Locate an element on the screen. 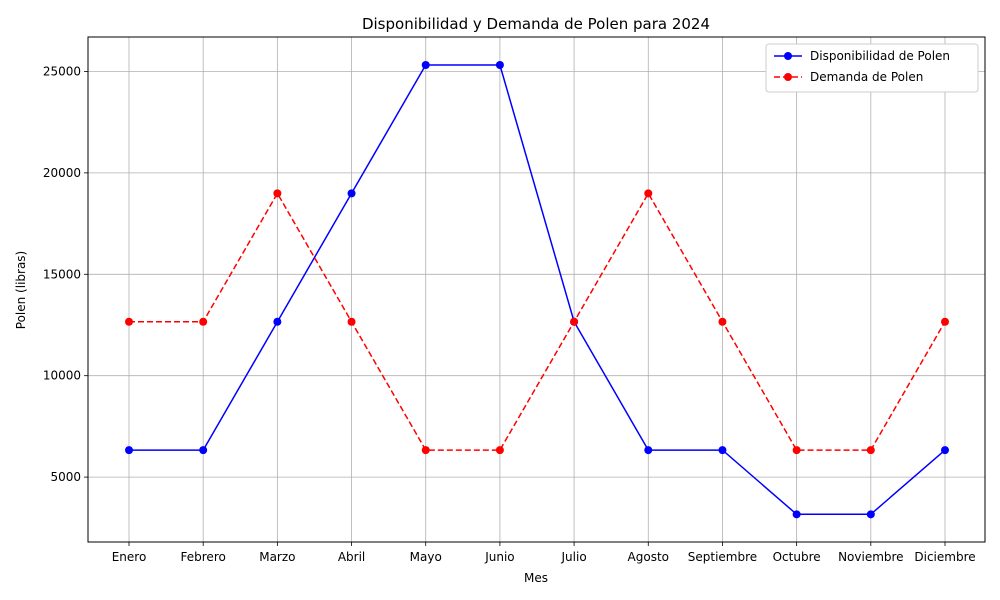 The height and width of the screenshot is (600, 1000). x-tick-label: Agosto is located at coordinates (648, 557).